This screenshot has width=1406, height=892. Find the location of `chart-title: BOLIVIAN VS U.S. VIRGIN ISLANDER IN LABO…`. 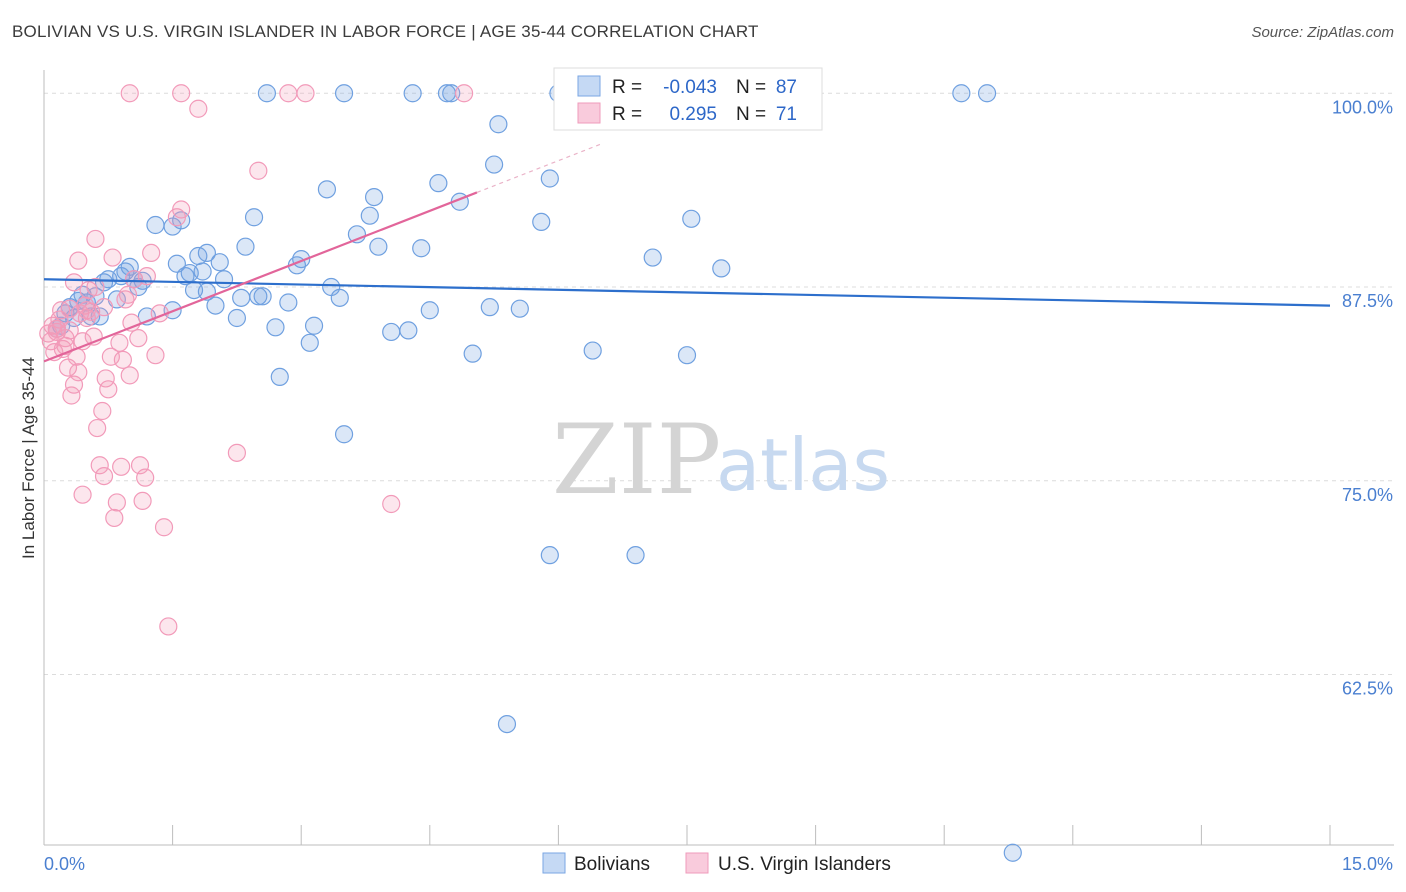

chart-title: BOLIVIAN VS U.S. VIRGIN ISLANDER IN LABO… is located at coordinates (385, 31).